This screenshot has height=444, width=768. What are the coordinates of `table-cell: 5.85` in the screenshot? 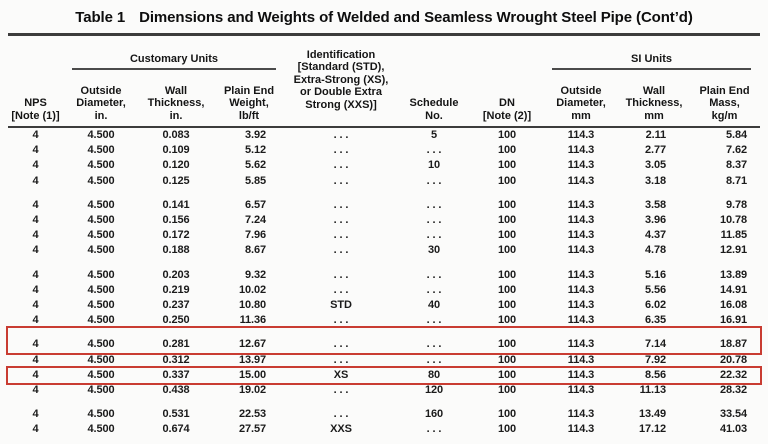 It's located at (255, 180).